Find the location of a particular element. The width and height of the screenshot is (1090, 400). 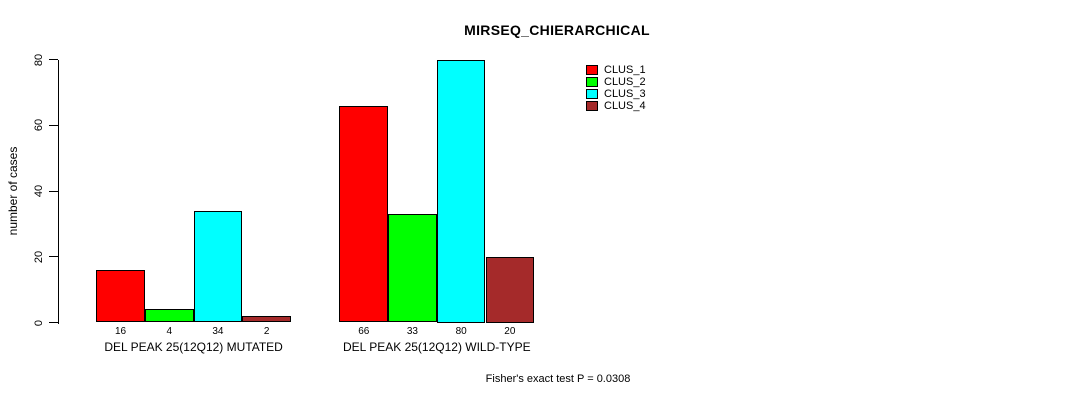

y-tick-label: 40 is located at coordinates (39, 191).